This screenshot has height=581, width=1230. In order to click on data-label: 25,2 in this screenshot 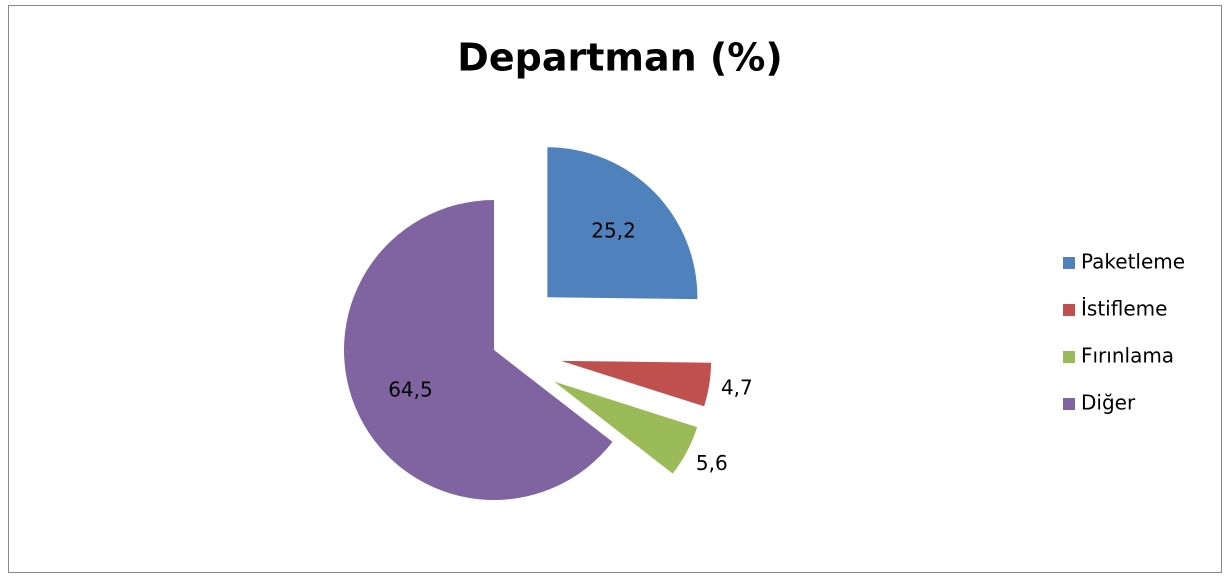, I will do `click(613, 230)`.